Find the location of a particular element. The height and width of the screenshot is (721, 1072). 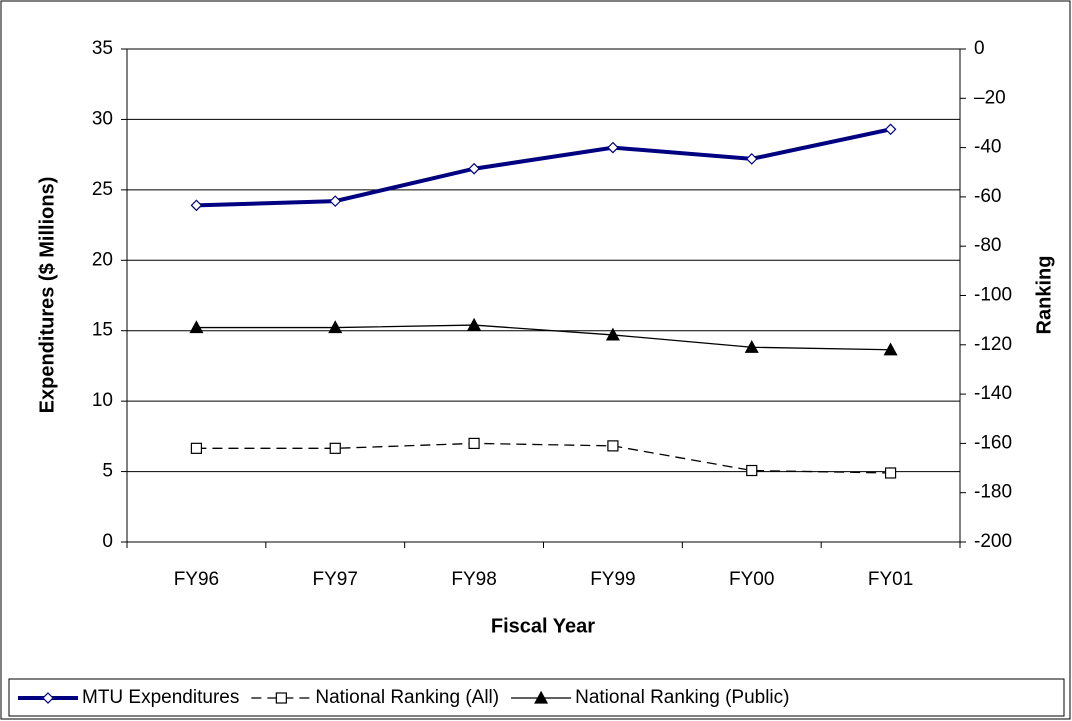

y-tick-label: 10 is located at coordinates (102, 400).